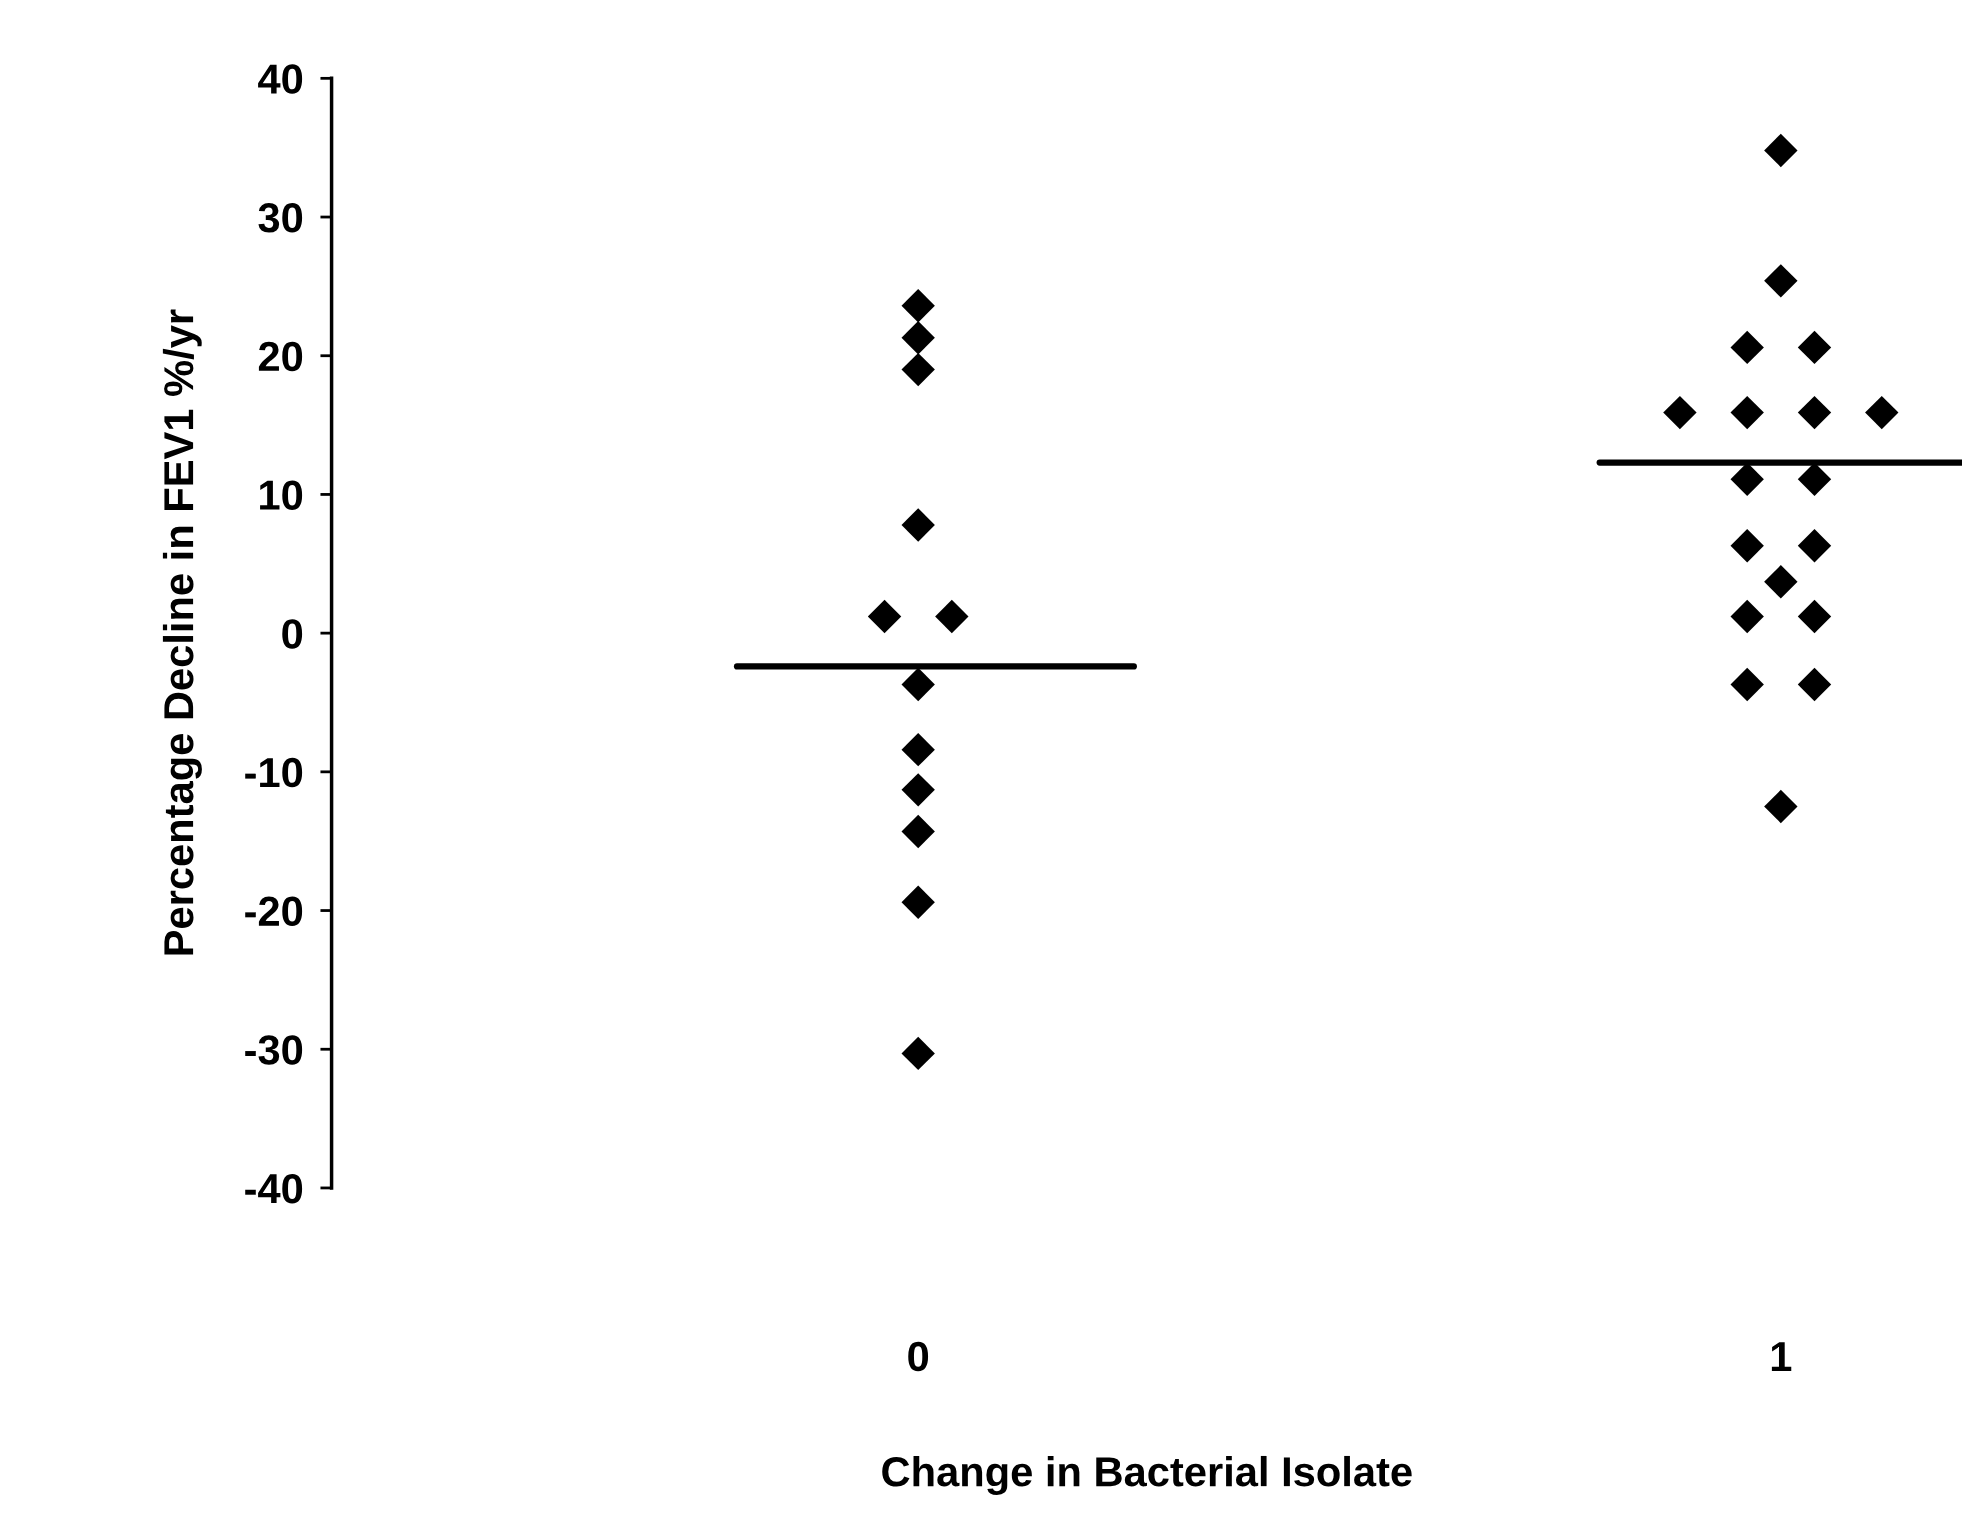 The width and height of the screenshot is (1962, 1536). What do you see at coordinates (274, 1188) in the screenshot?
I see `y-tick-label: -40` at bounding box center [274, 1188].